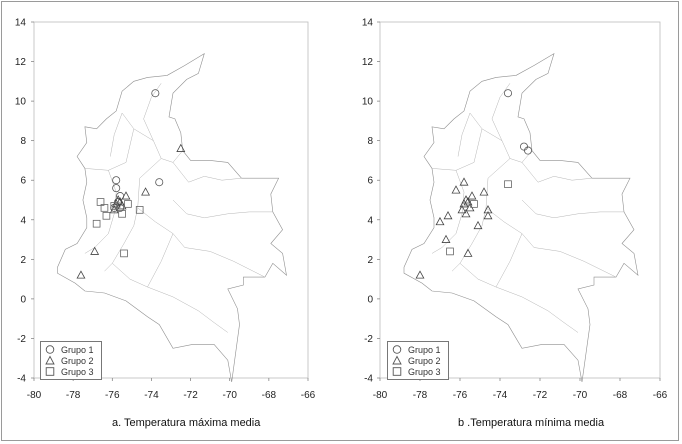  I want to click on caption-a: a. Temperatura máxima media, so click(186, 423).